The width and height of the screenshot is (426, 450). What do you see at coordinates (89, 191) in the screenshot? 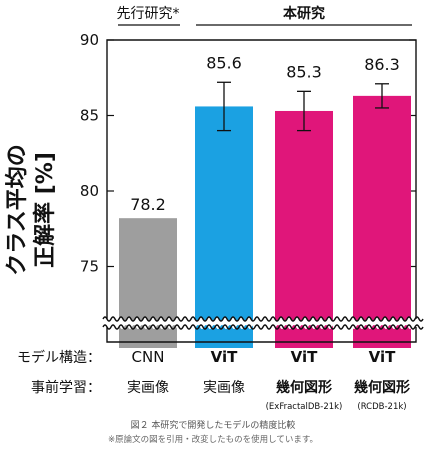
I see `y-tick-label: 80` at bounding box center [89, 191].